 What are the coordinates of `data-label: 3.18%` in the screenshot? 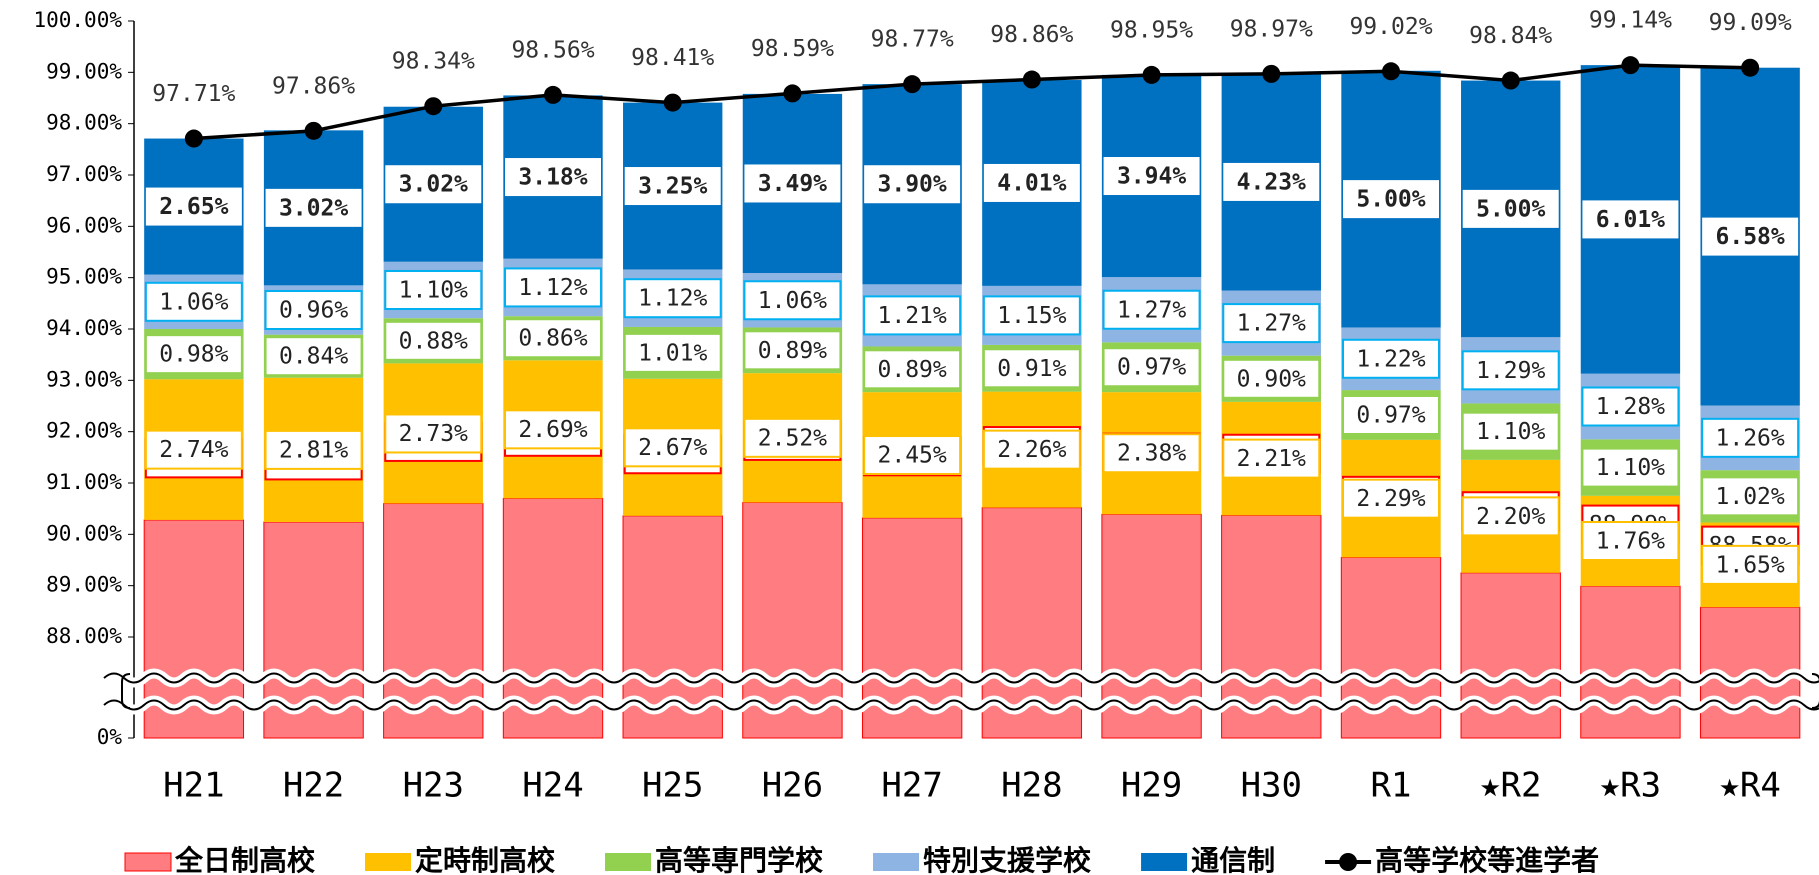 It's located at (552, 178).